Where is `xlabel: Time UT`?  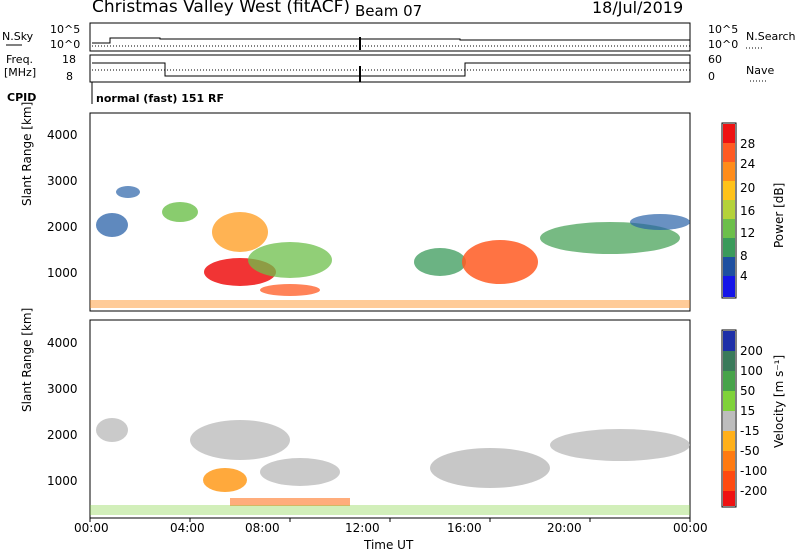
xlabel: Time UT is located at coordinates (389, 545).